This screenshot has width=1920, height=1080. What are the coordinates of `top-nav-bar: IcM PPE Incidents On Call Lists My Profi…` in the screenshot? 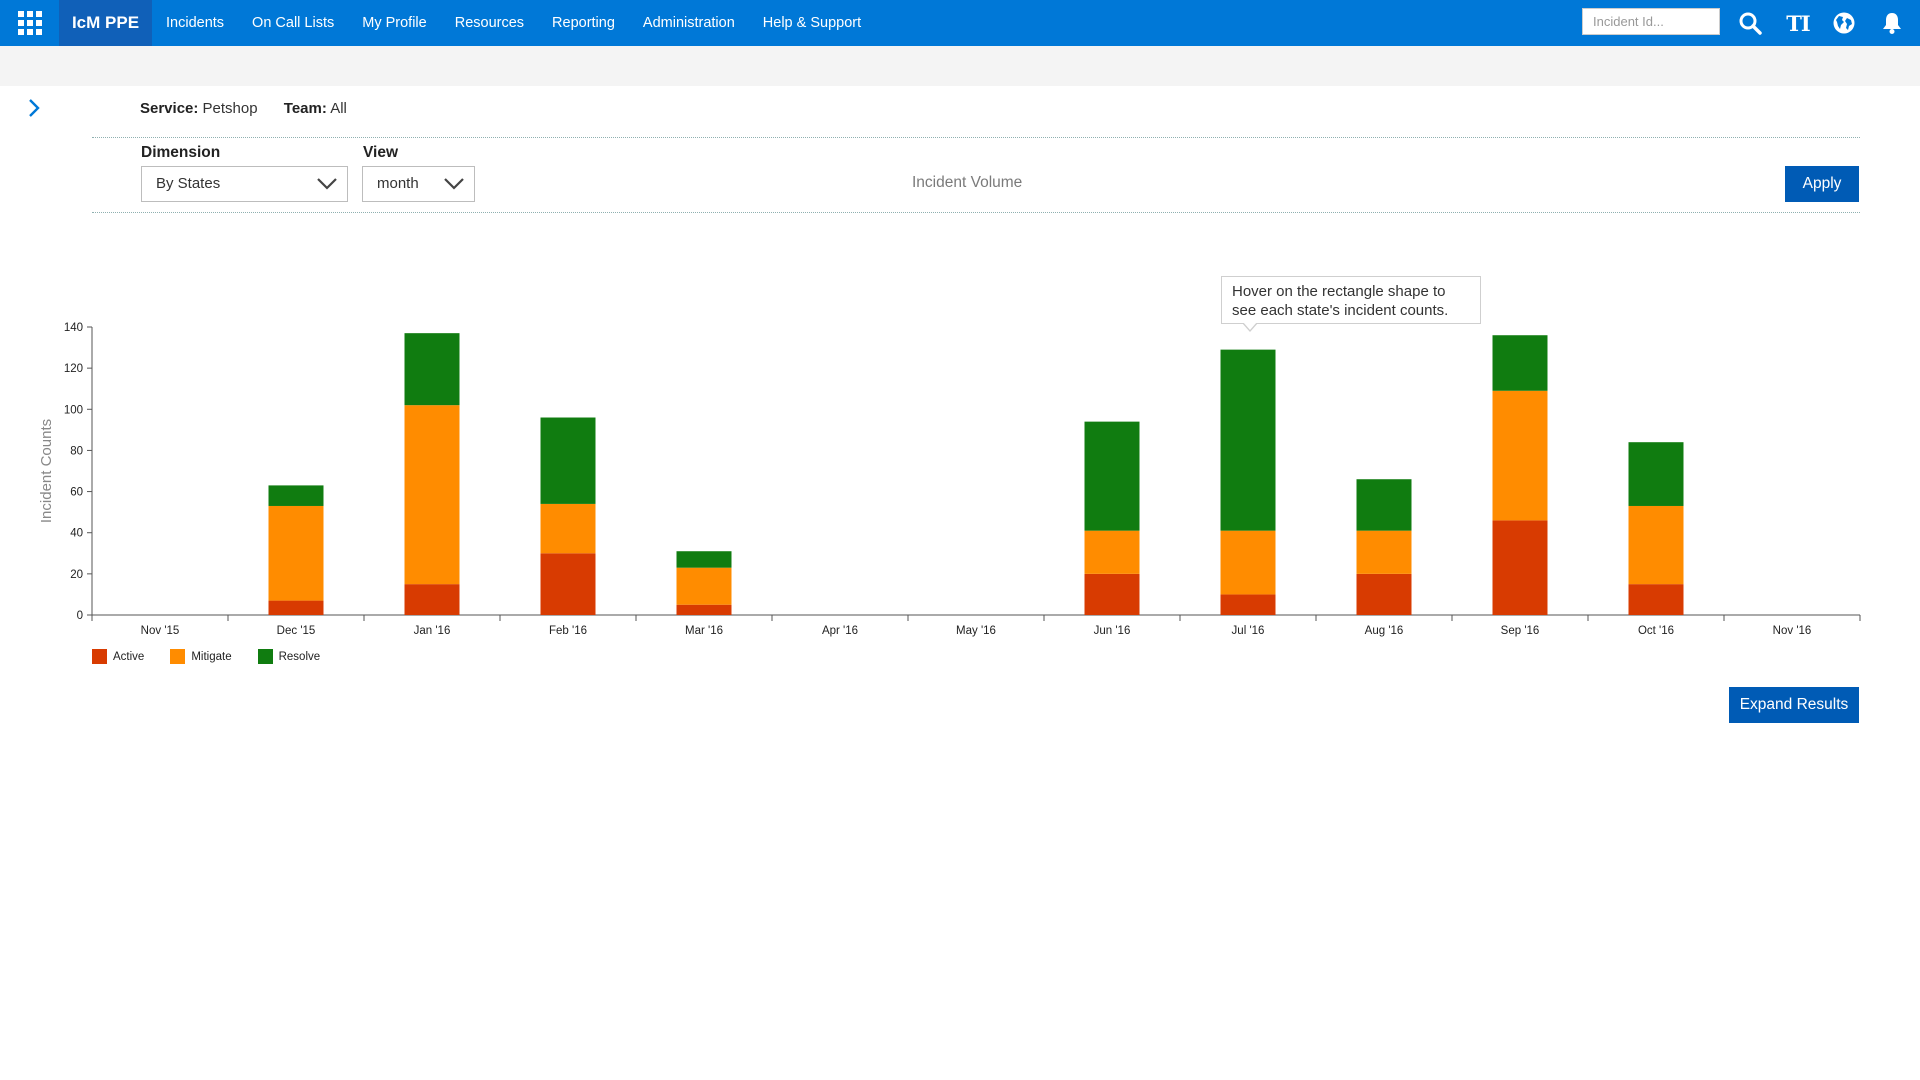 It's located at (960, 23).